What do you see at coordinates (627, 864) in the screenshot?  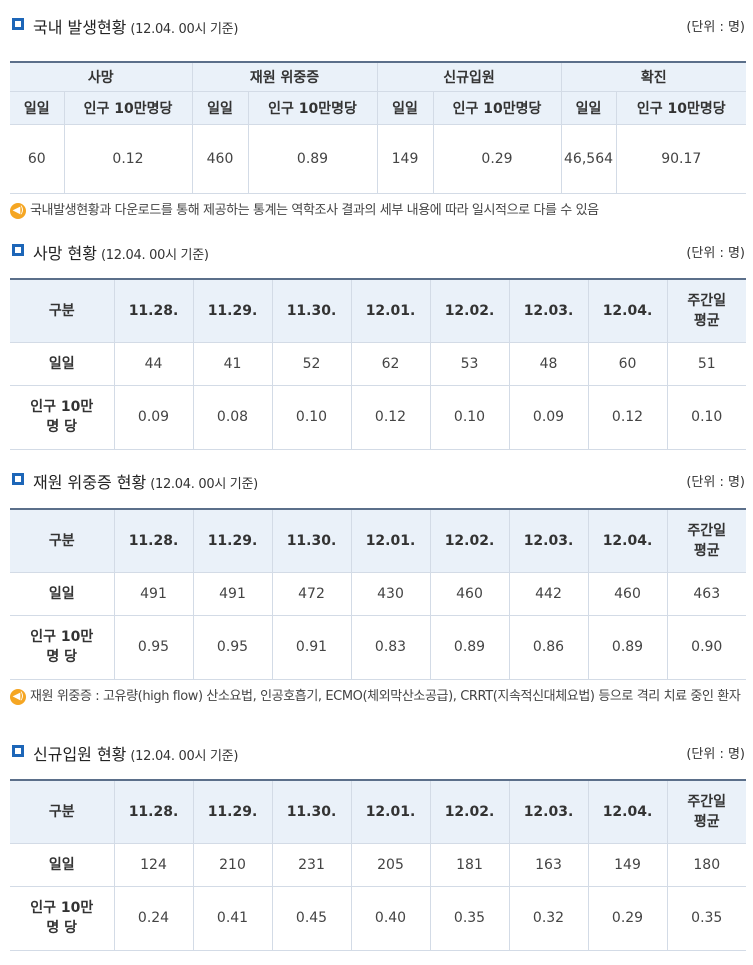 I see `table-cell: 149` at bounding box center [627, 864].